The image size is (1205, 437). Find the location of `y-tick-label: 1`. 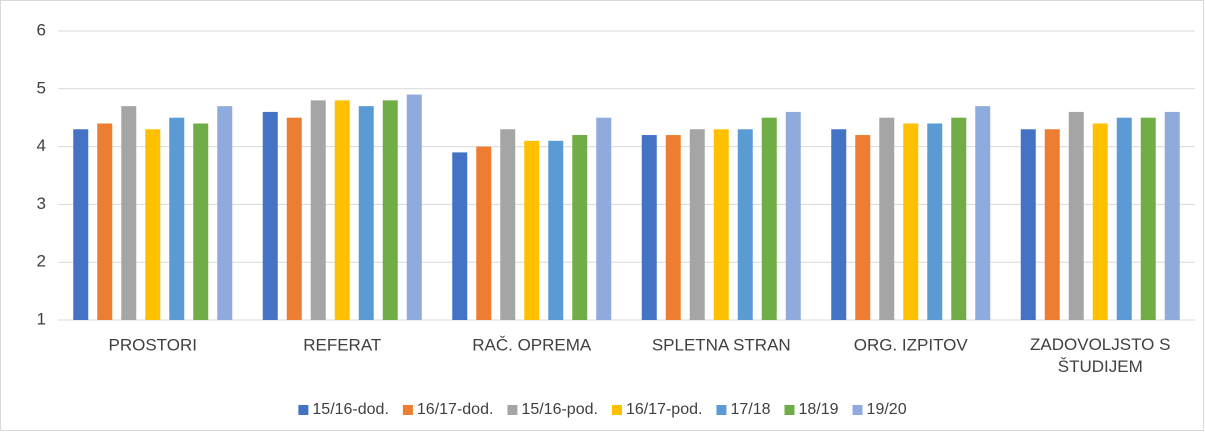

y-tick-label: 1 is located at coordinates (41, 318).